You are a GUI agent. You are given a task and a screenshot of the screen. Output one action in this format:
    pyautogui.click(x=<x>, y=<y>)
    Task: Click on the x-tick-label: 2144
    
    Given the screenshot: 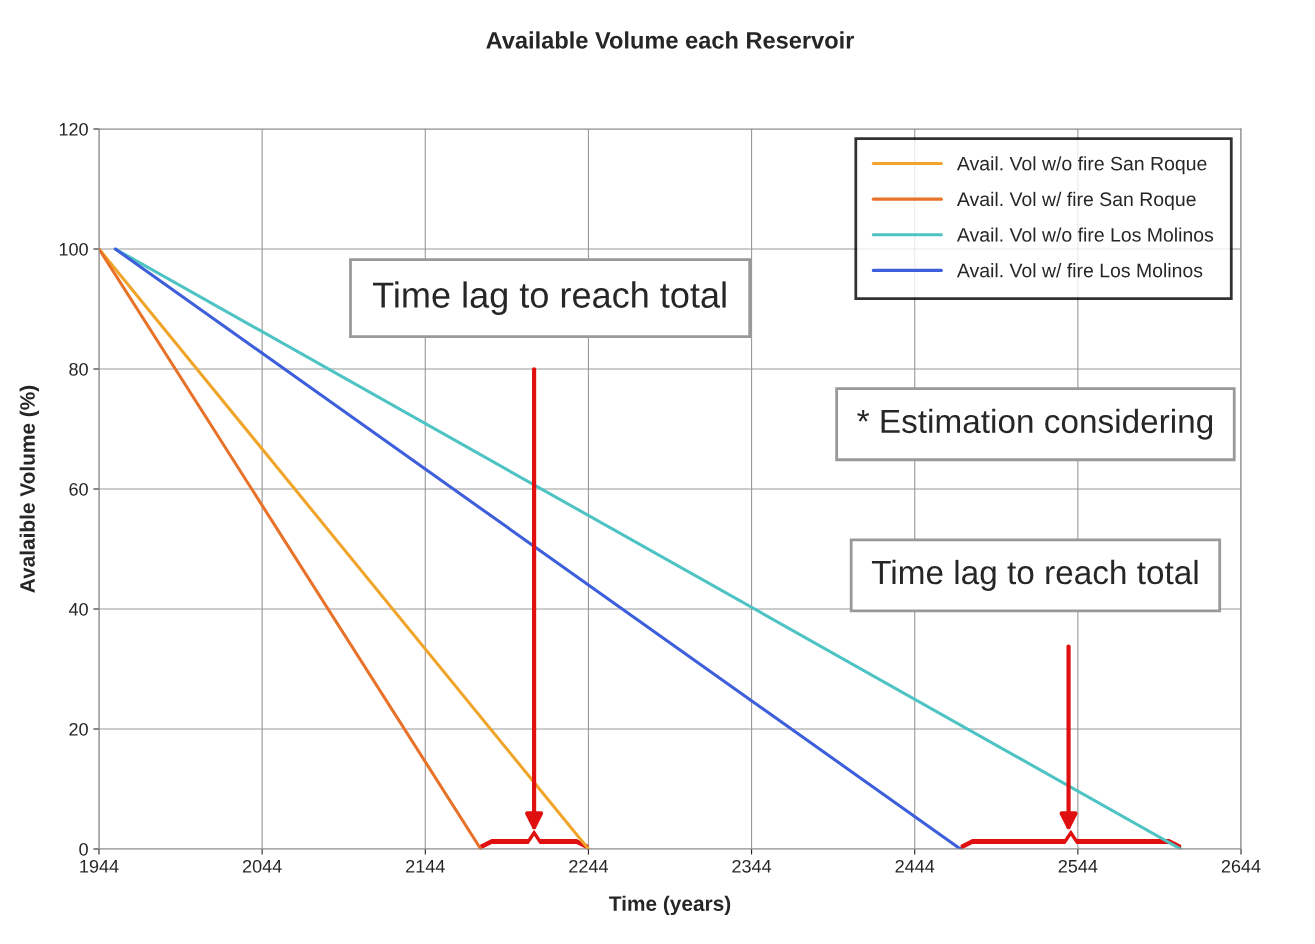 What is the action you would take?
    pyautogui.click(x=425, y=866)
    